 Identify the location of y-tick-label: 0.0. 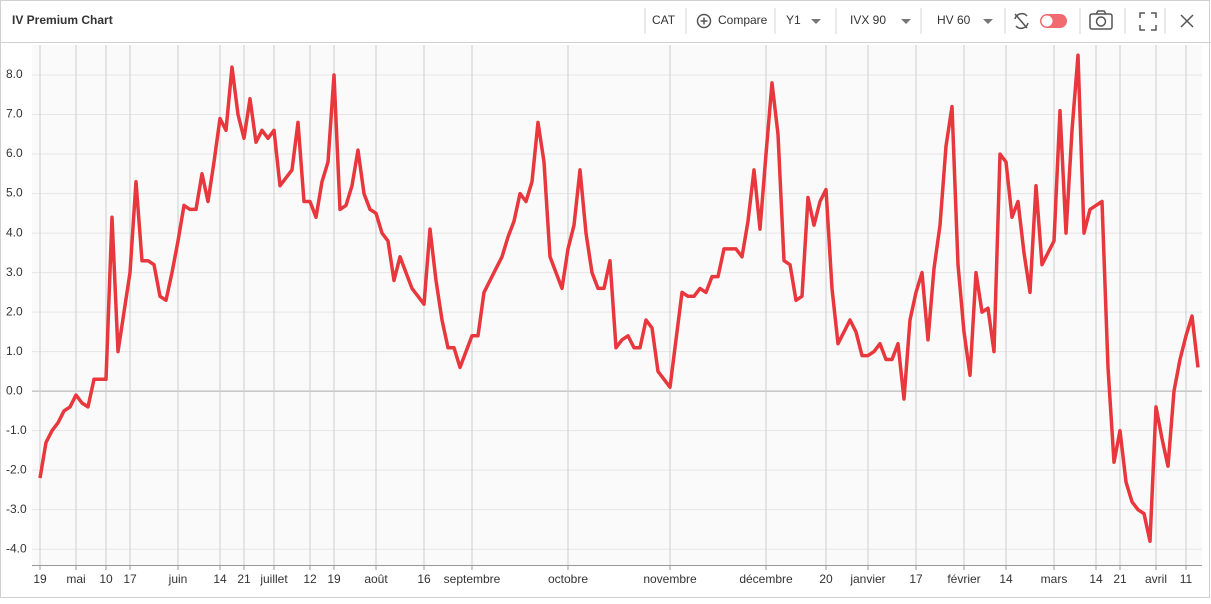
(14, 390).